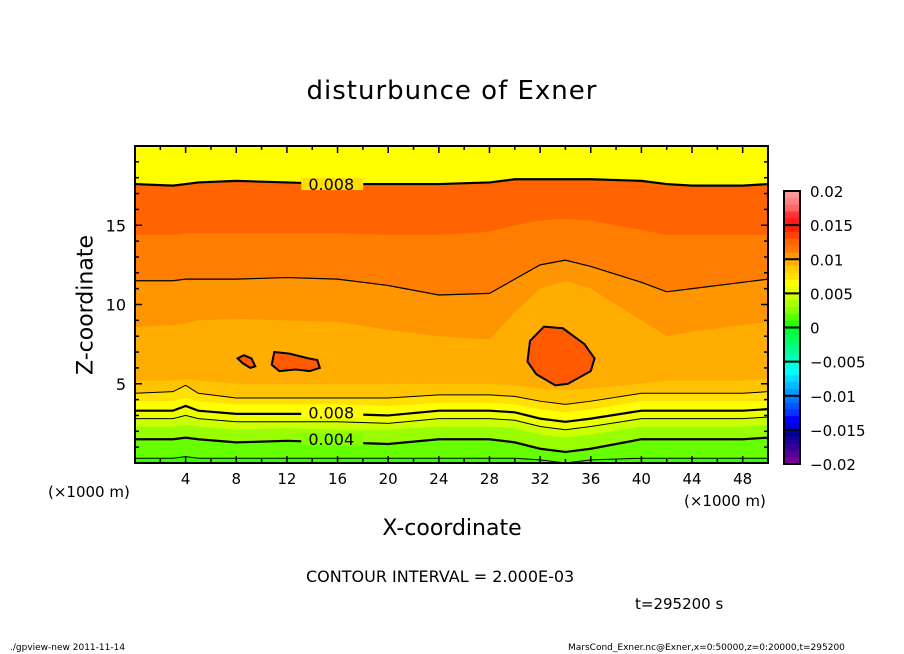 This screenshot has height=654, width=904. I want to click on x-axis-unit: (×1000 m), so click(725, 501).